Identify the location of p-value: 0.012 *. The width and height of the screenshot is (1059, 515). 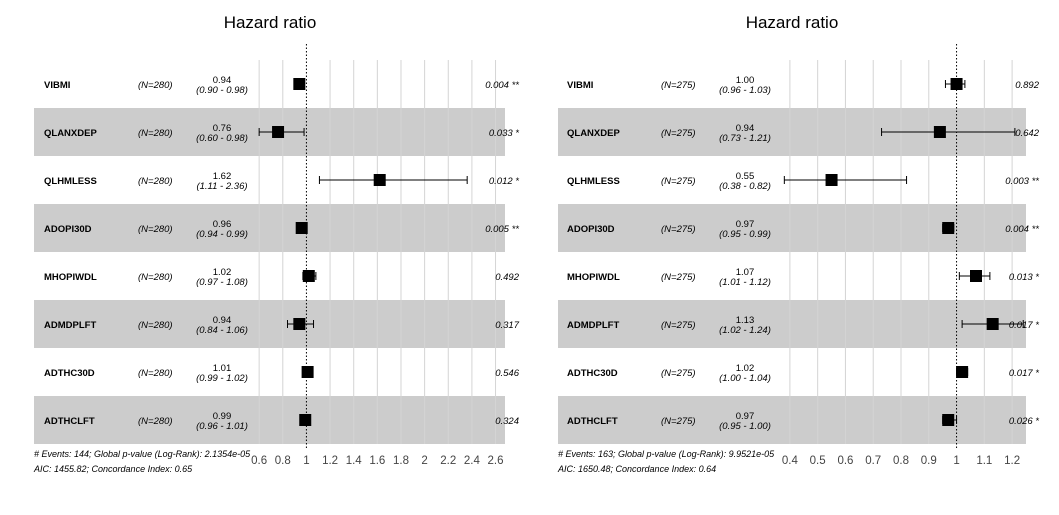
(504, 181).